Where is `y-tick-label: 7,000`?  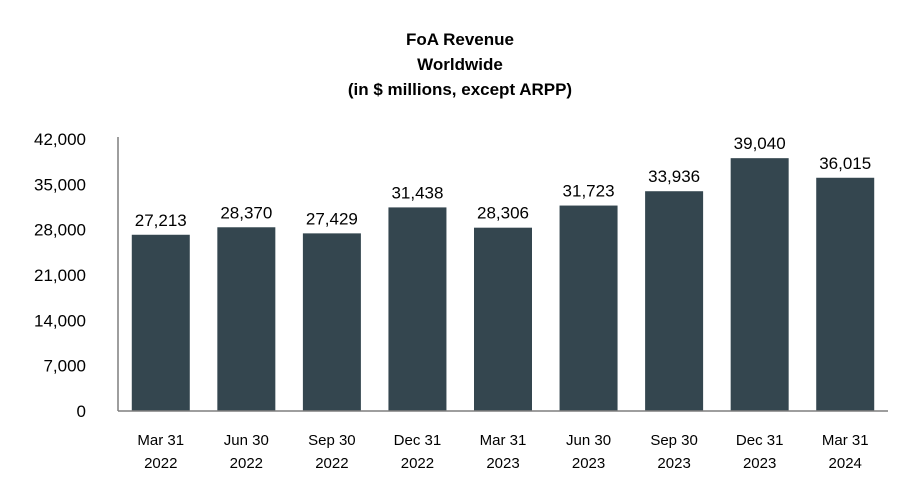
y-tick-label: 7,000 is located at coordinates (64, 366).